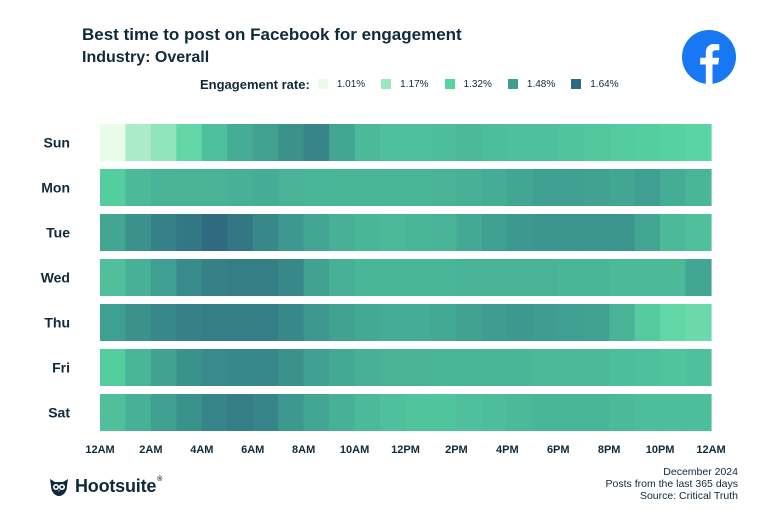  I want to click on footer-date: December 2024, so click(700, 472).